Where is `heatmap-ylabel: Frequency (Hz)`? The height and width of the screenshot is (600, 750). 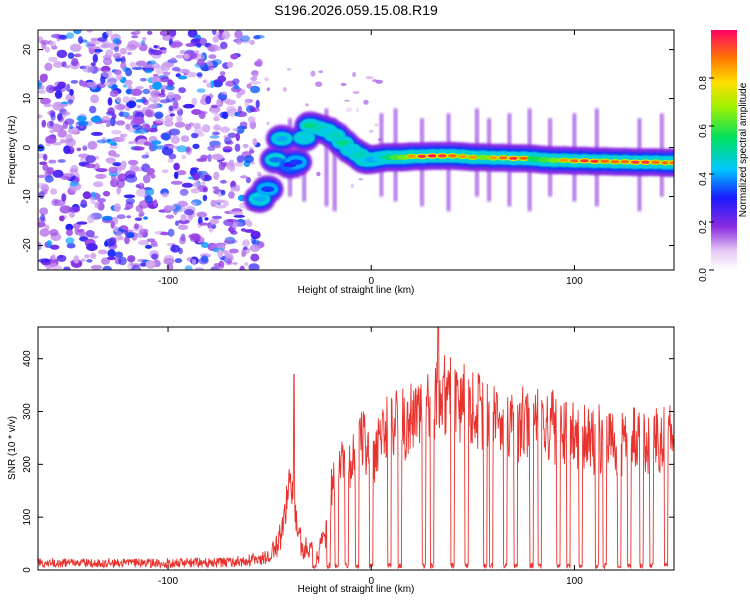
heatmap-ylabel: Frequency (Hz) is located at coordinates (12, 150).